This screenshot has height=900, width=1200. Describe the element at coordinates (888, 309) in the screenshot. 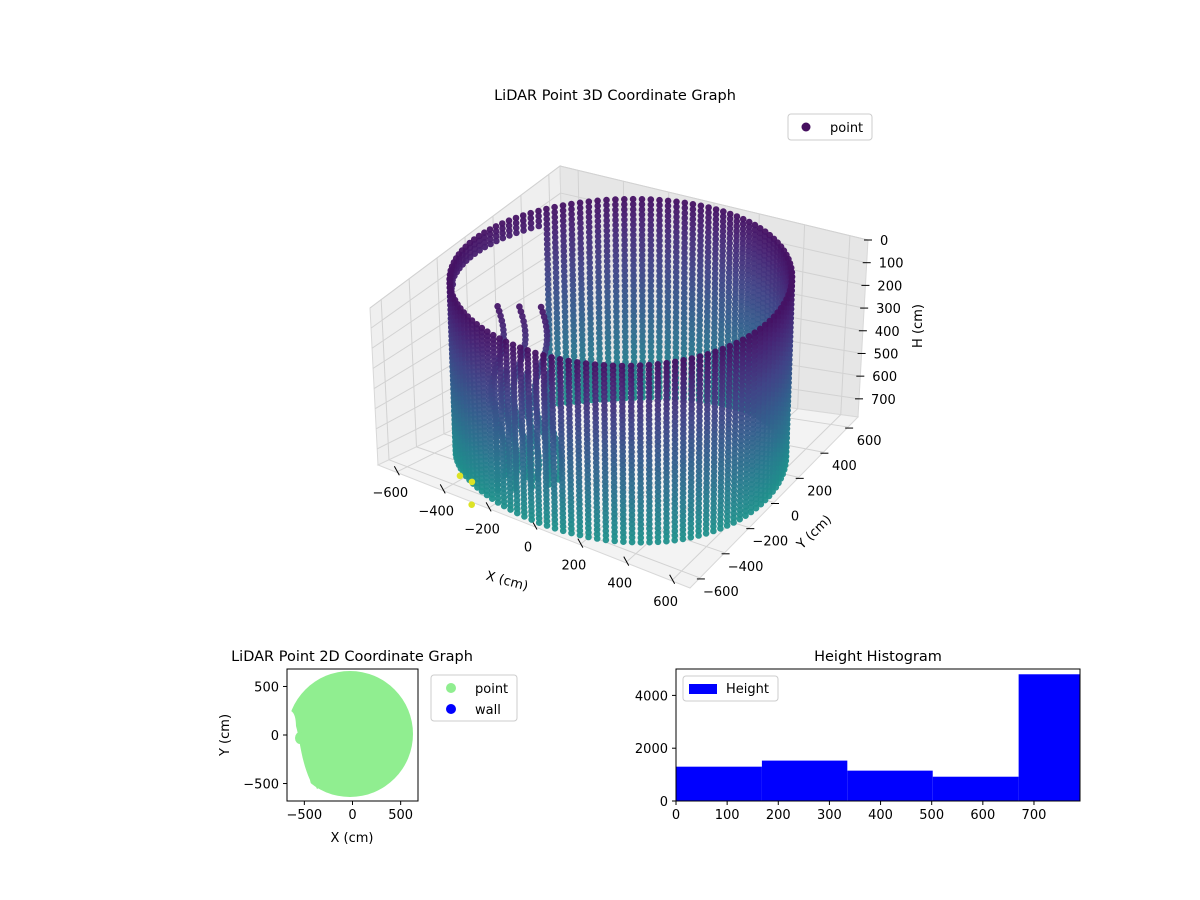

I see `z-tick-label-3d: 300` at that location.